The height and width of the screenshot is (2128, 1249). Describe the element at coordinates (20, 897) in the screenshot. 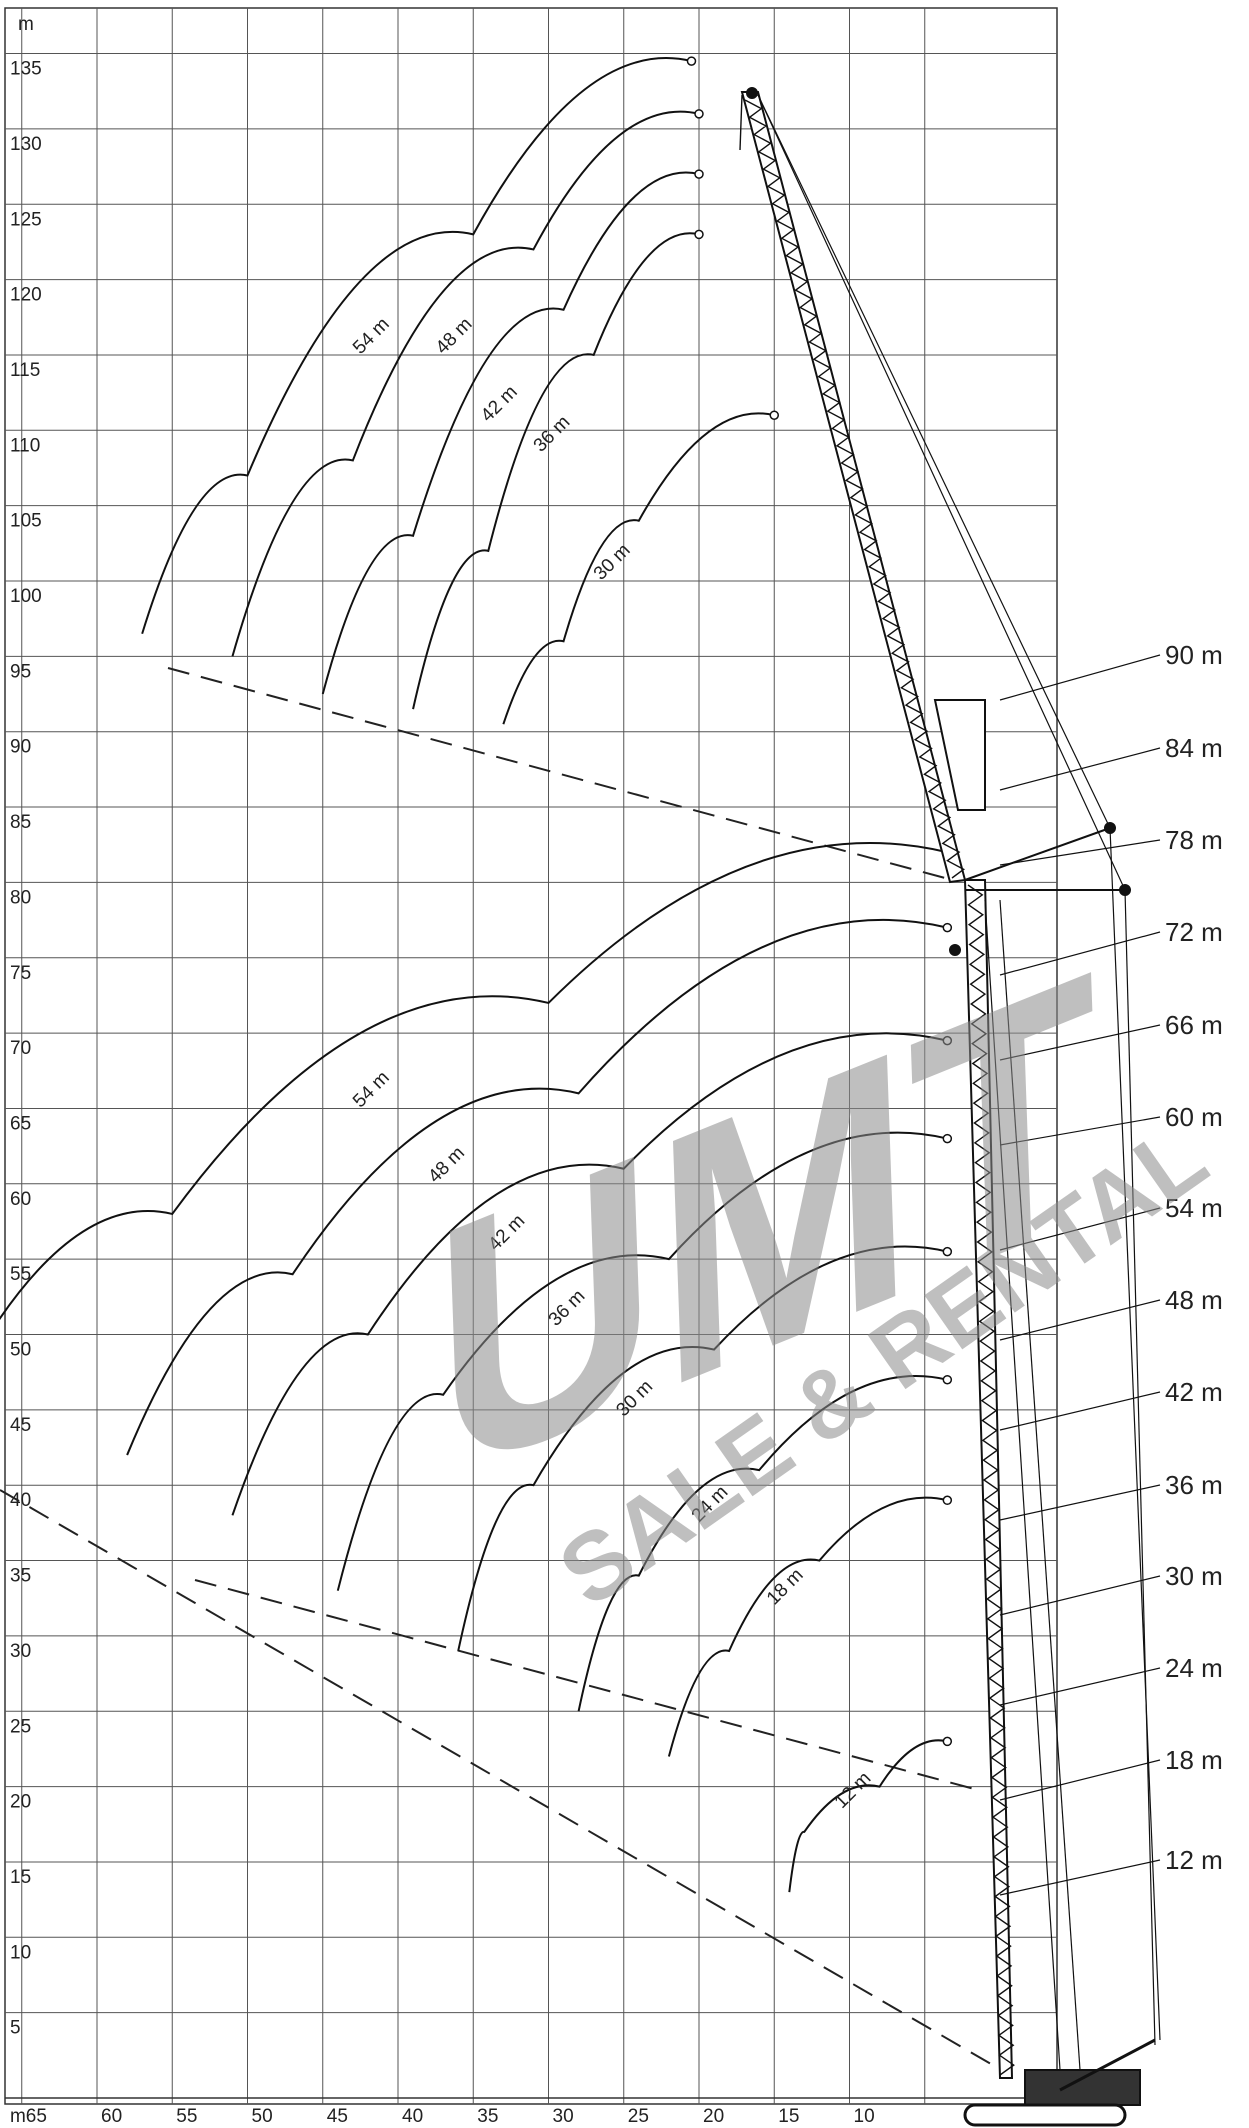

I see `y-tick-label: 80` at that location.